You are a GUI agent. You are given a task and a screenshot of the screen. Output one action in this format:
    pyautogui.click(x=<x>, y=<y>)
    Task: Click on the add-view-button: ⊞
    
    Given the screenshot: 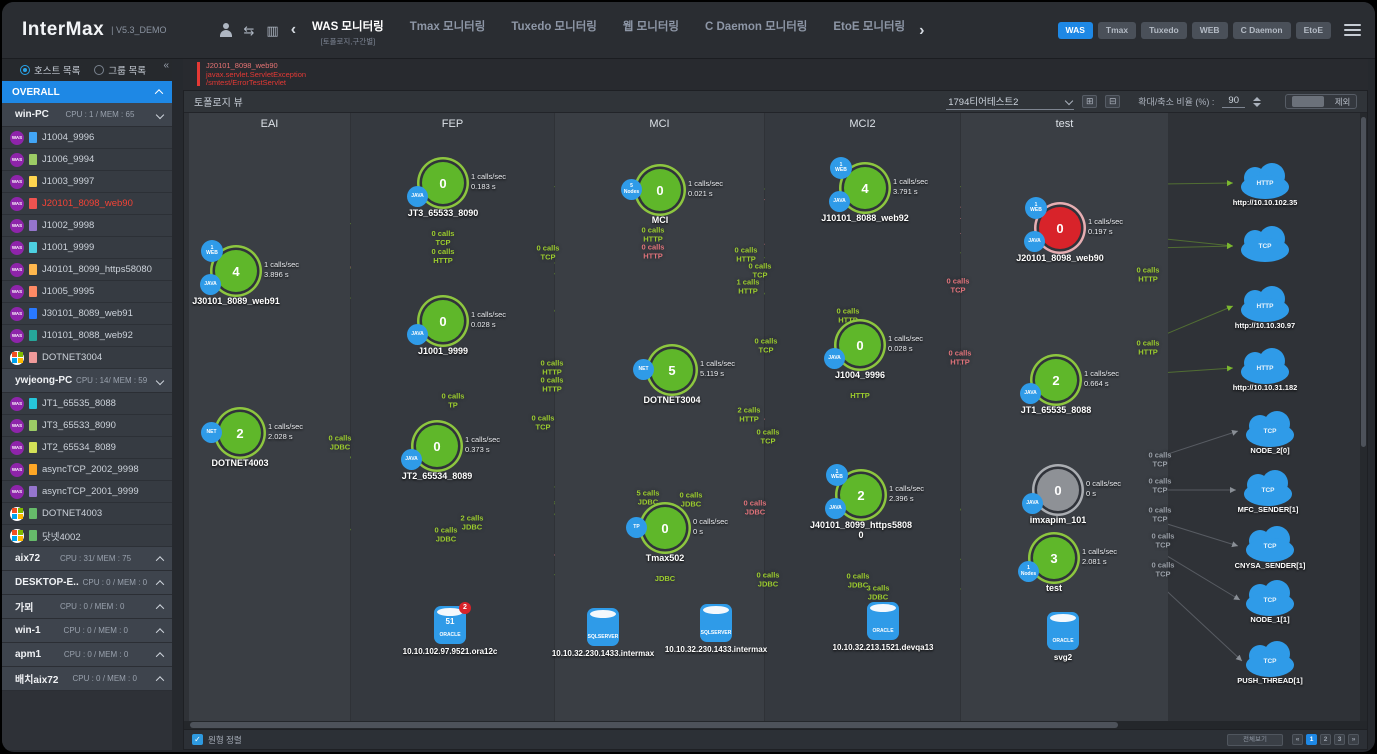 What is the action you would take?
    pyautogui.click(x=1090, y=101)
    